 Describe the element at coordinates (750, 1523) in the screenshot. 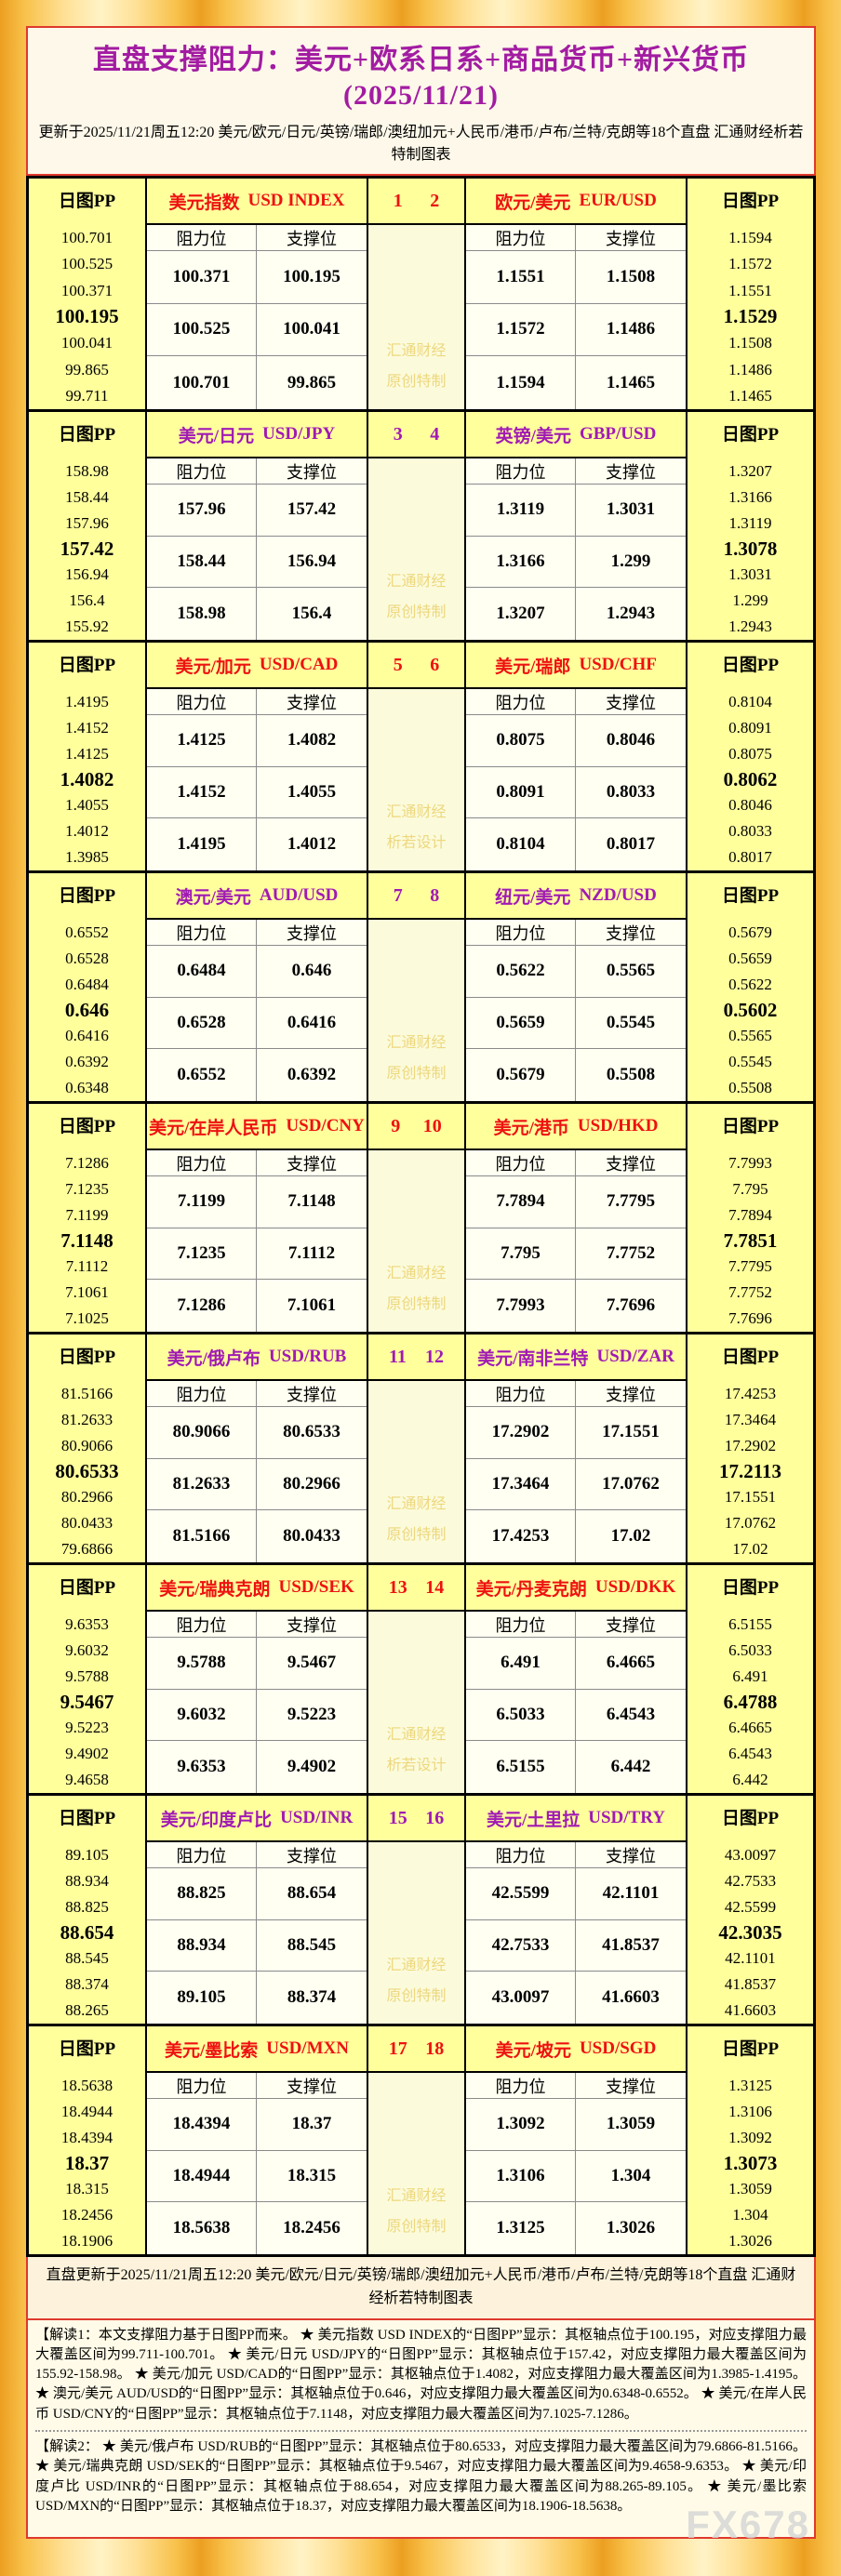

I see `pp-level-value: 17.0762` at that location.